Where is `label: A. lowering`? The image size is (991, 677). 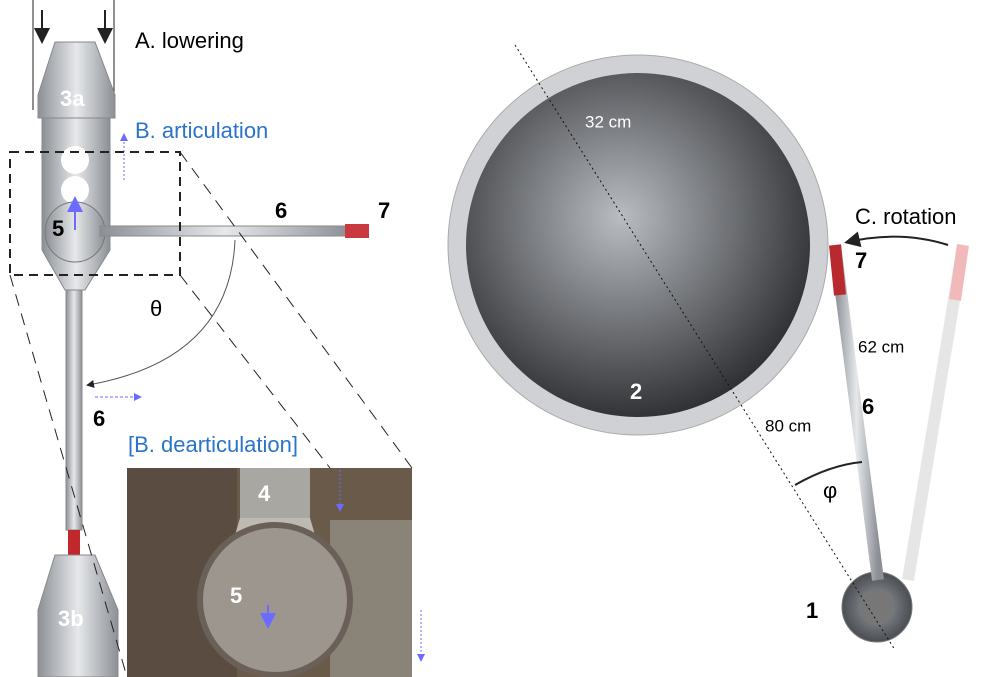 label: A. lowering is located at coordinates (189, 40).